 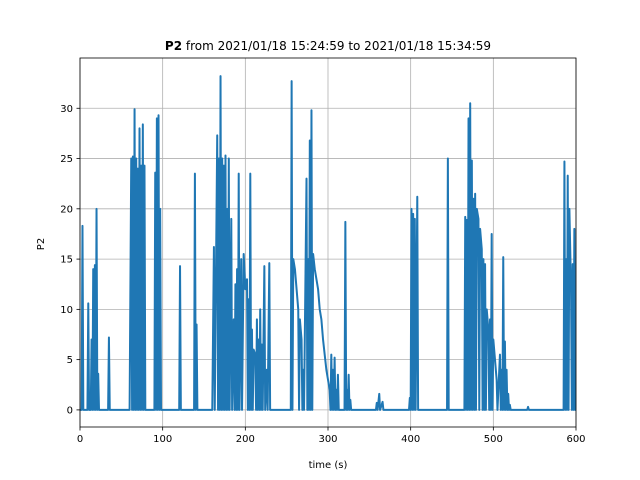 I want to click on x-axis-label: time (s), so click(x=328, y=465).